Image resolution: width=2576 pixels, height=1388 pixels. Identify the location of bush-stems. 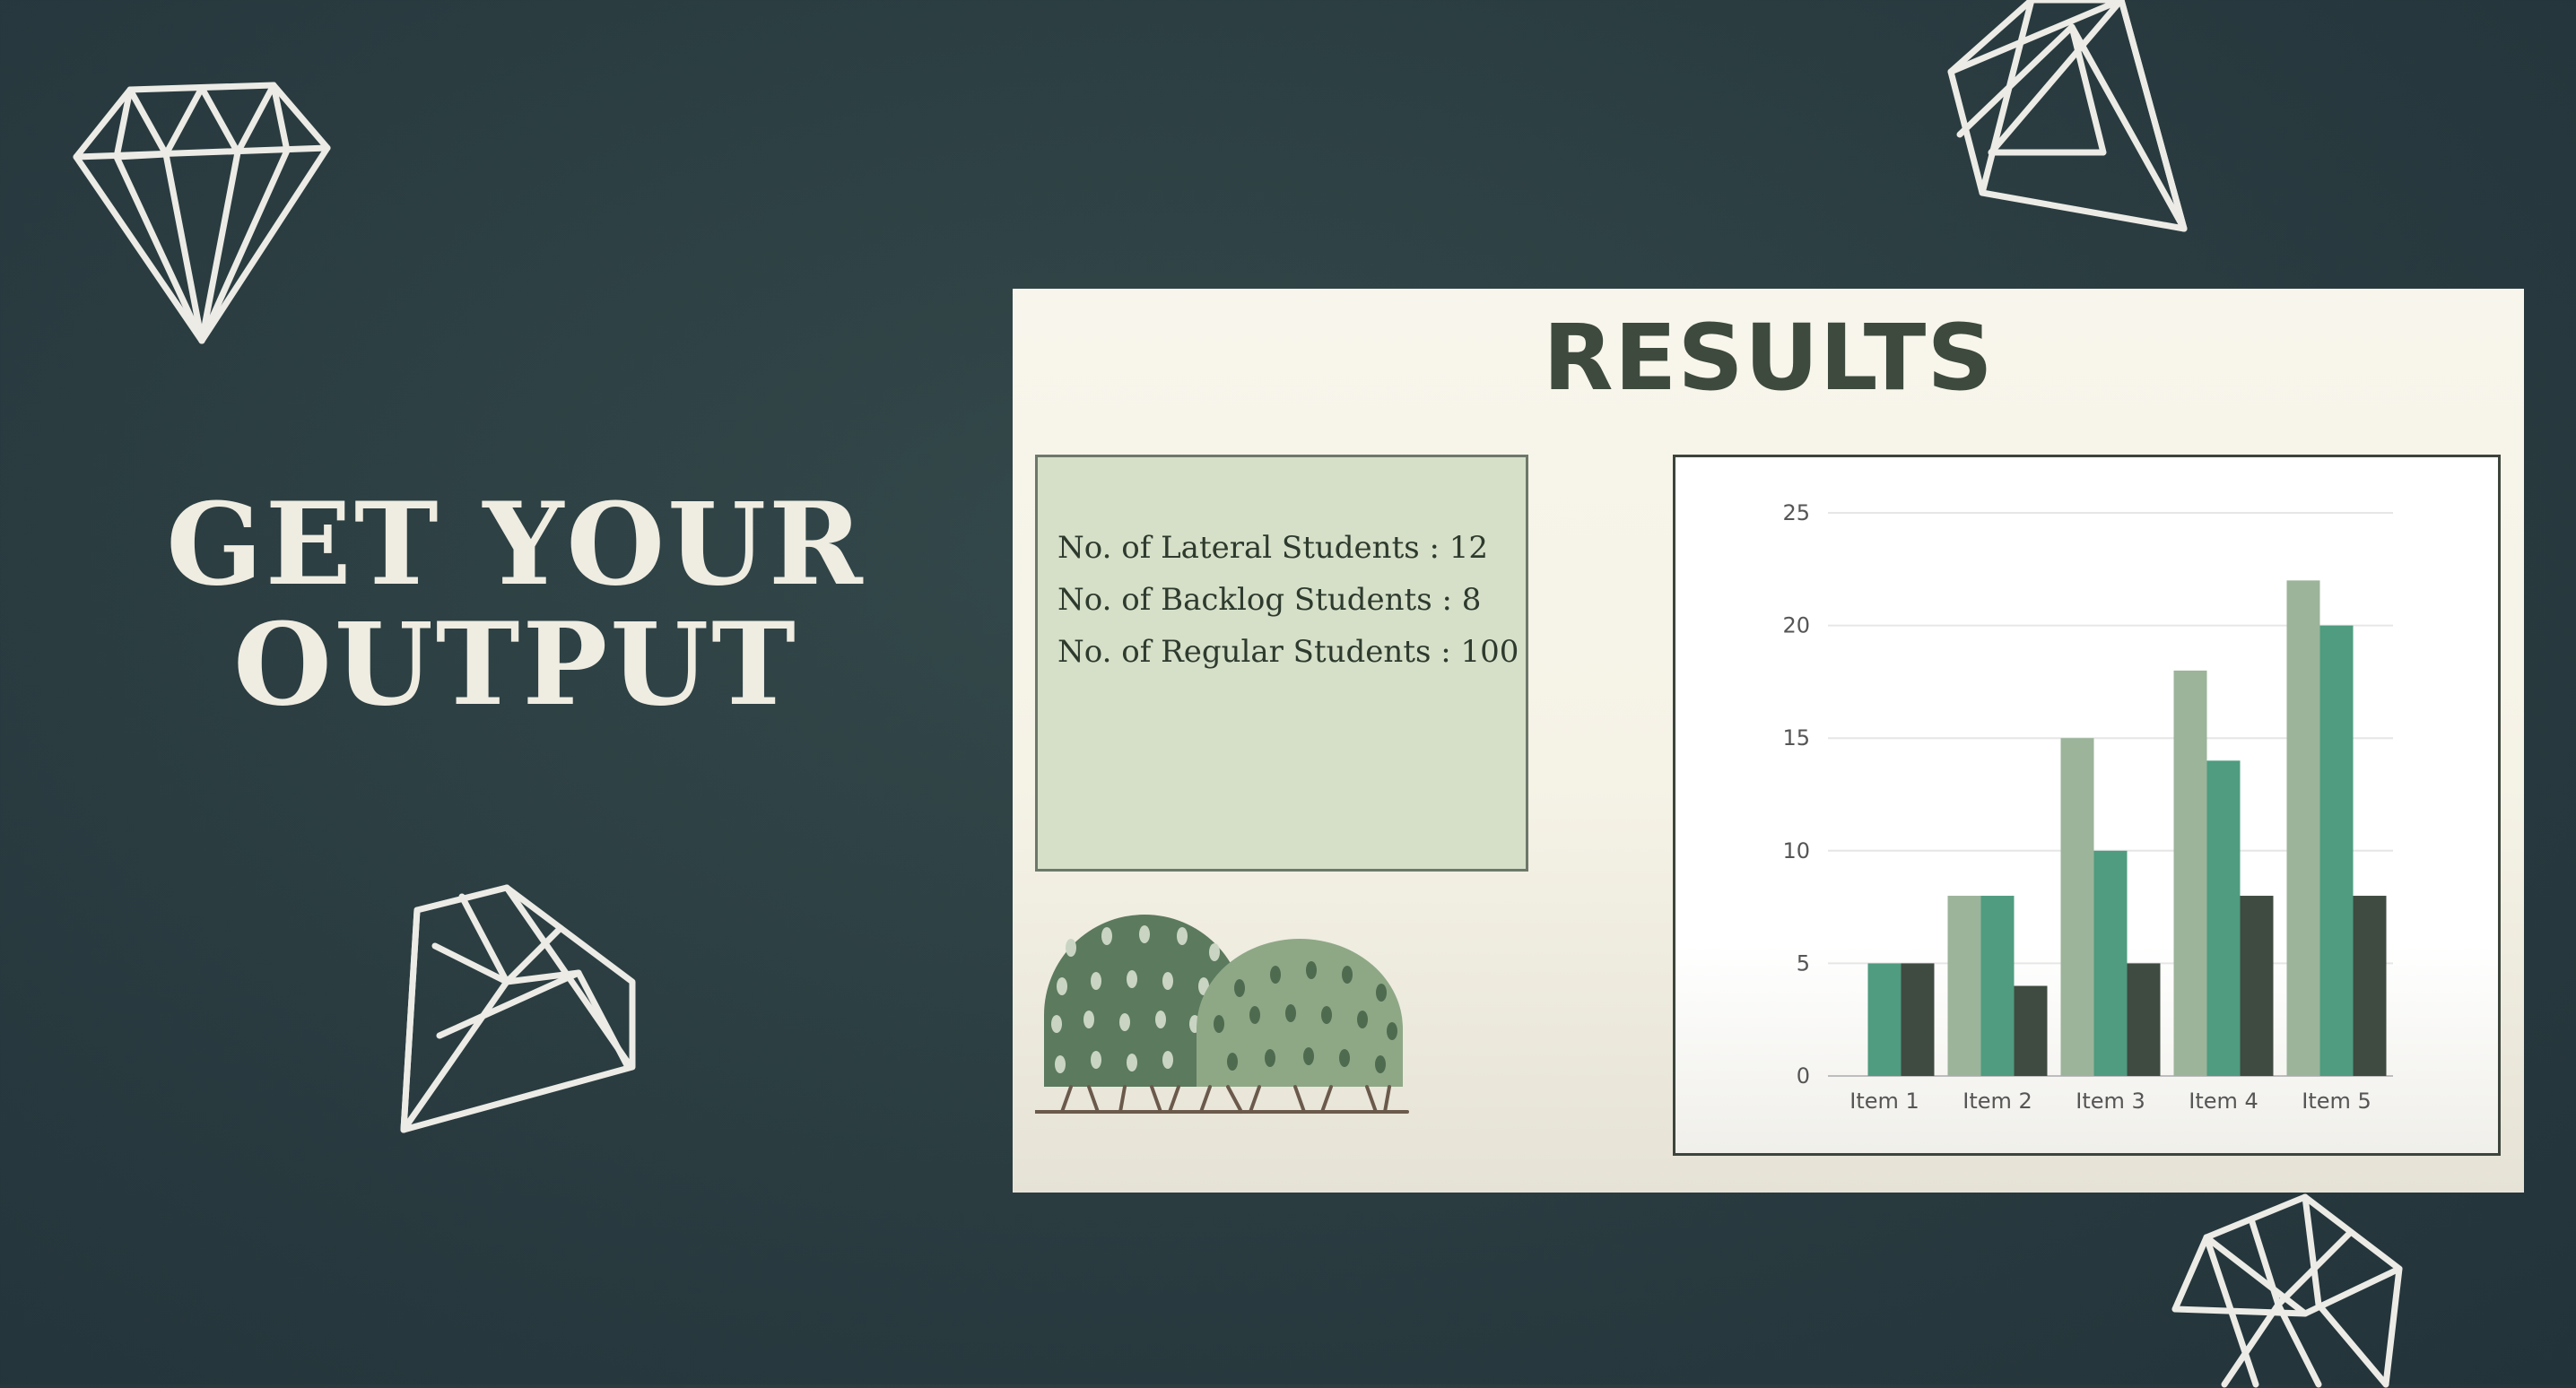
(1221, 1099).